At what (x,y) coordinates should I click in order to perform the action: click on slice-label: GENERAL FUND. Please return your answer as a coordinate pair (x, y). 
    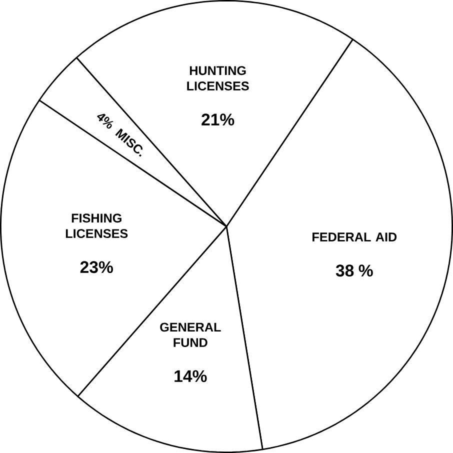
    Looking at the image, I should click on (190, 335).